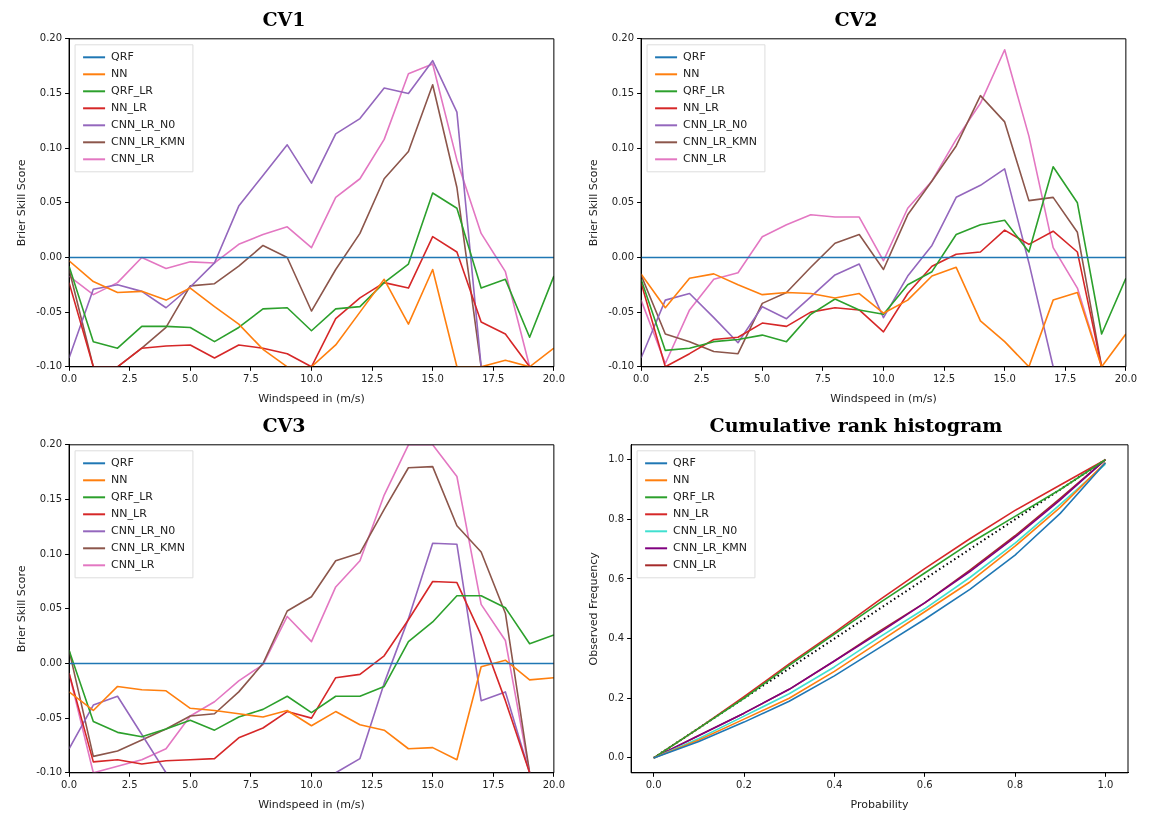 The image size is (1149, 827). What do you see at coordinates (880, 805) in the screenshot?
I see `x-axis-title: Probability` at bounding box center [880, 805].